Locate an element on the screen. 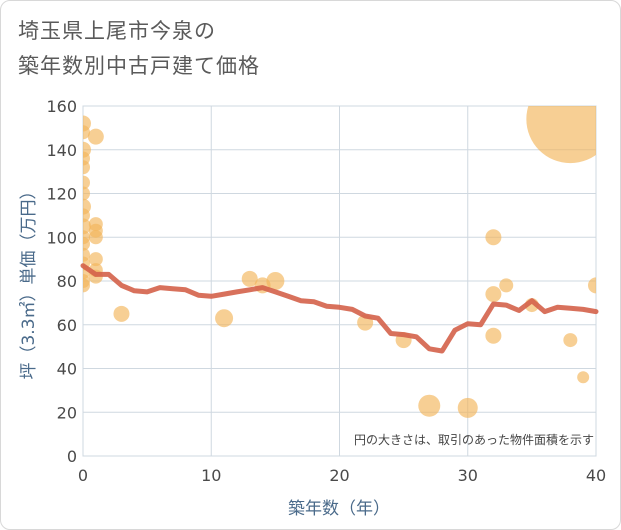 This screenshot has height=530, width=621. y-tick-label: 100 is located at coordinates (61, 237).